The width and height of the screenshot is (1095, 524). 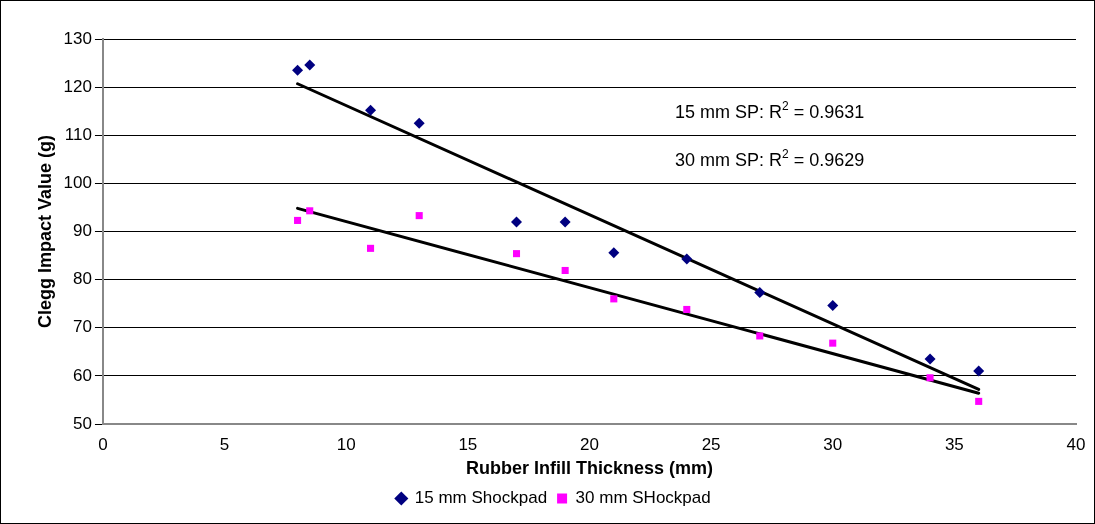 I want to click on x-tick-label: 30, so click(x=833, y=444).